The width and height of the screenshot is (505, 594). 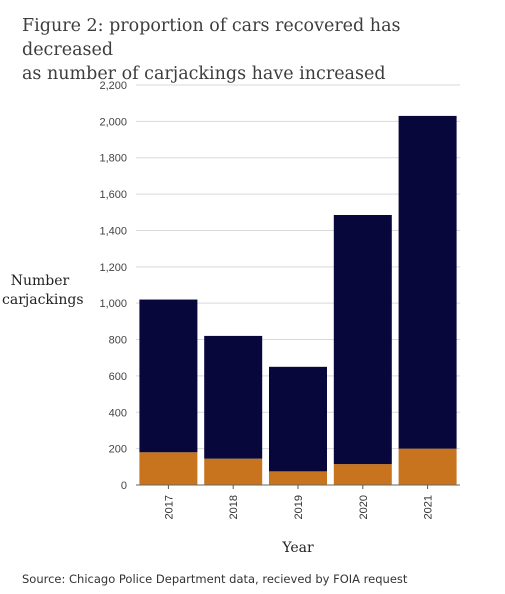 I want to click on x-tick-label: 2021, so click(x=429, y=507).